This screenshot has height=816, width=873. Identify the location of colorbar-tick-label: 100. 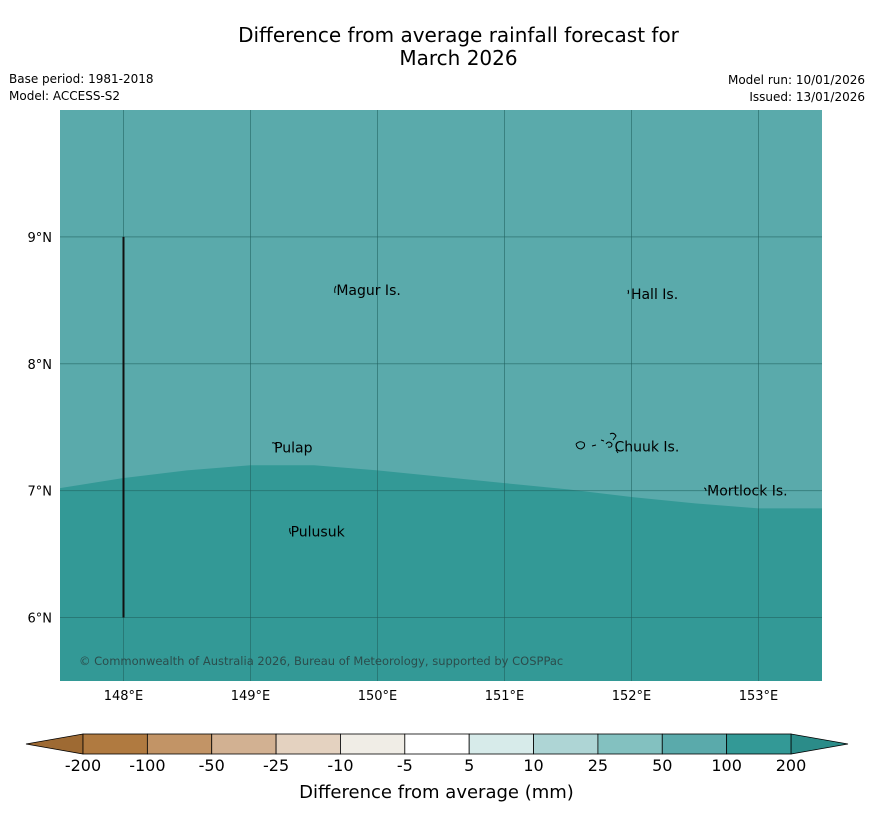
(726, 765).